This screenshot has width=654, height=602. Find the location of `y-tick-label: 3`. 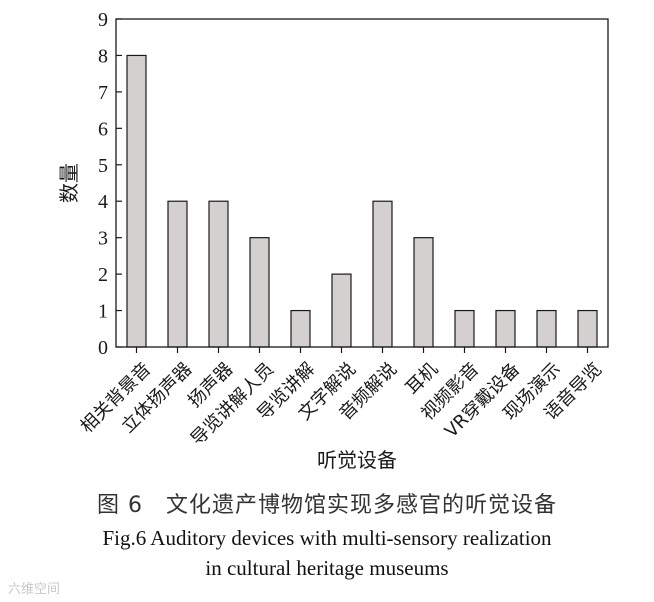

y-tick-label: 3 is located at coordinates (103, 239).